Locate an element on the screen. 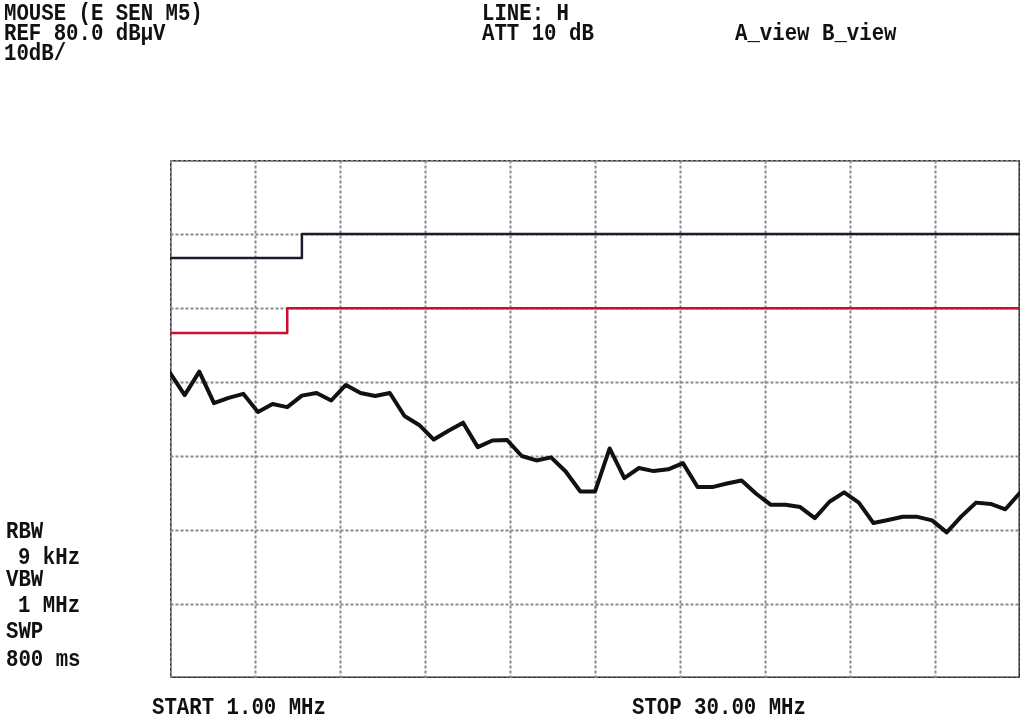 This screenshot has height=726, width=1027. text: 800 ms is located at coordinates (43, 660).